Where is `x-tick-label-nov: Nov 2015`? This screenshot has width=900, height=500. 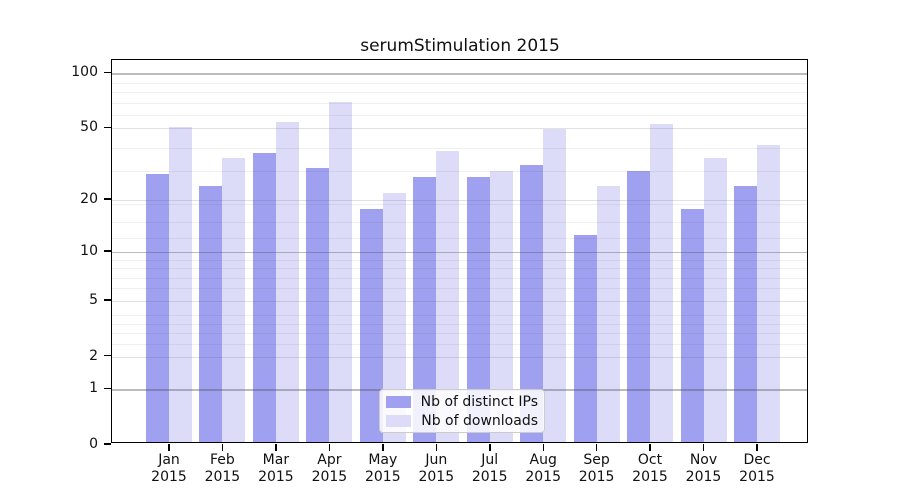 x-tick-label-nov: Nov 2015 is located at coordinates (704, 469).